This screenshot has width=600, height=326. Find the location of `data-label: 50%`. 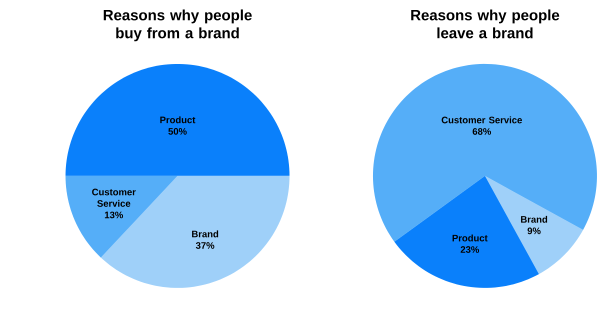

data-label: 50% is located at coordinates (177, 131).